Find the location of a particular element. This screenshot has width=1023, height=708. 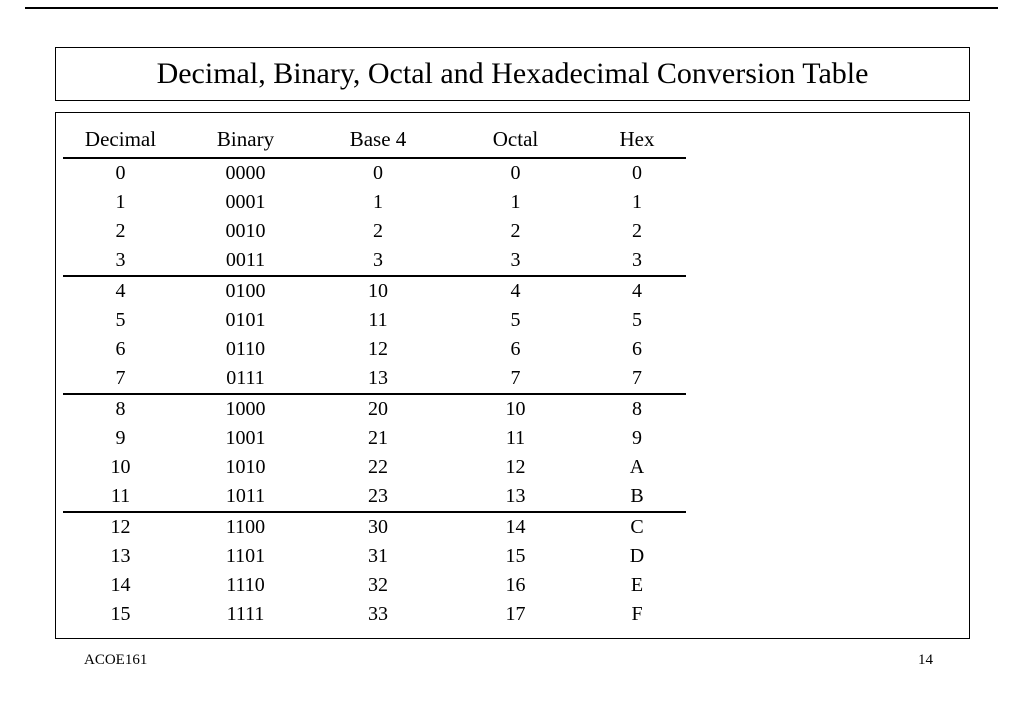

table-row: 9 1001 21 11 9 is located at coordinates (374, 438).